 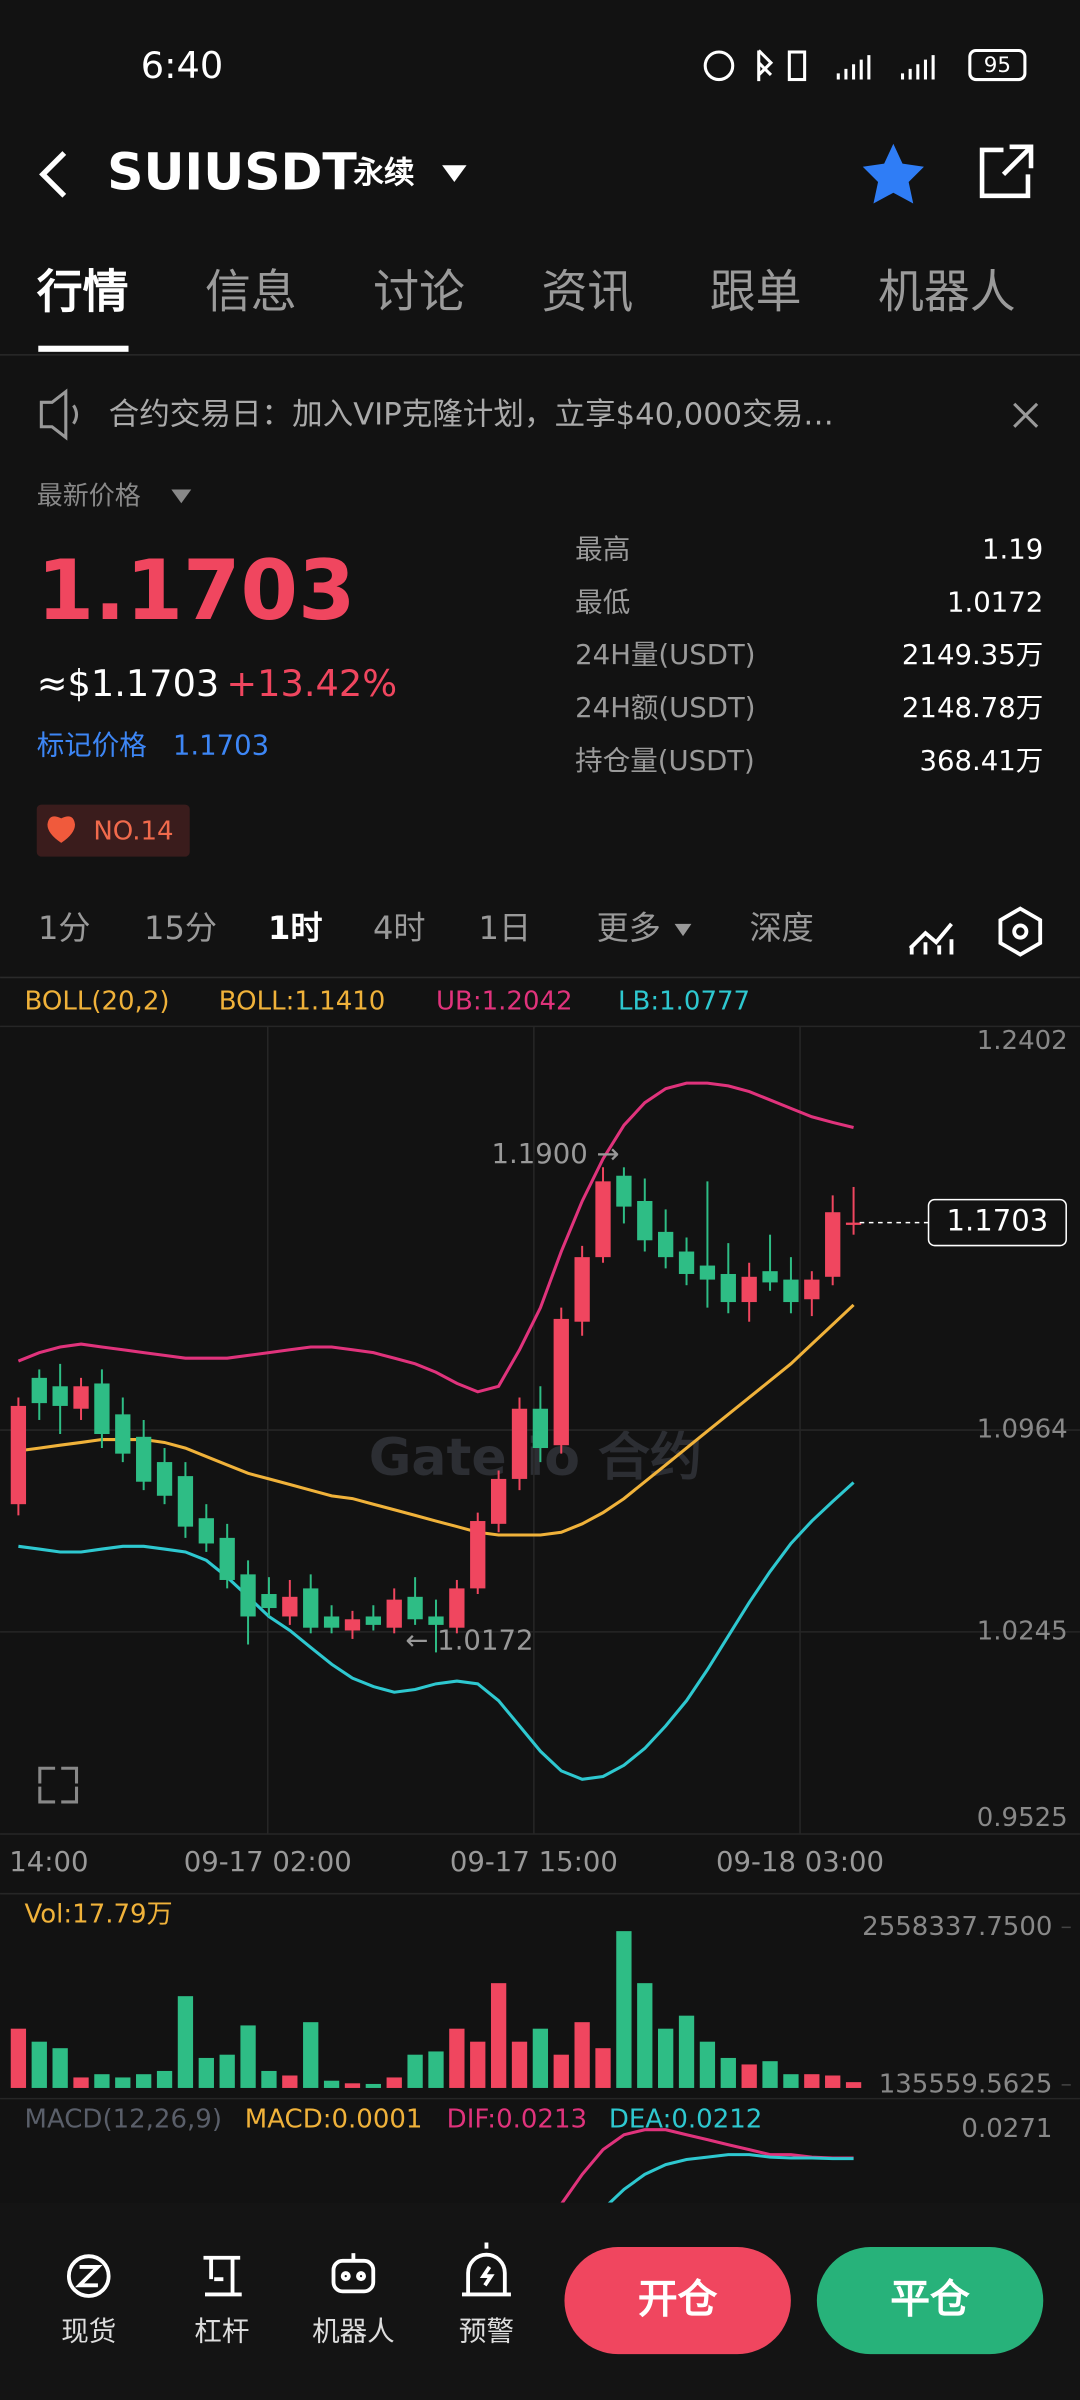 I want to click on indicator-button, so click(x=931, y=938).